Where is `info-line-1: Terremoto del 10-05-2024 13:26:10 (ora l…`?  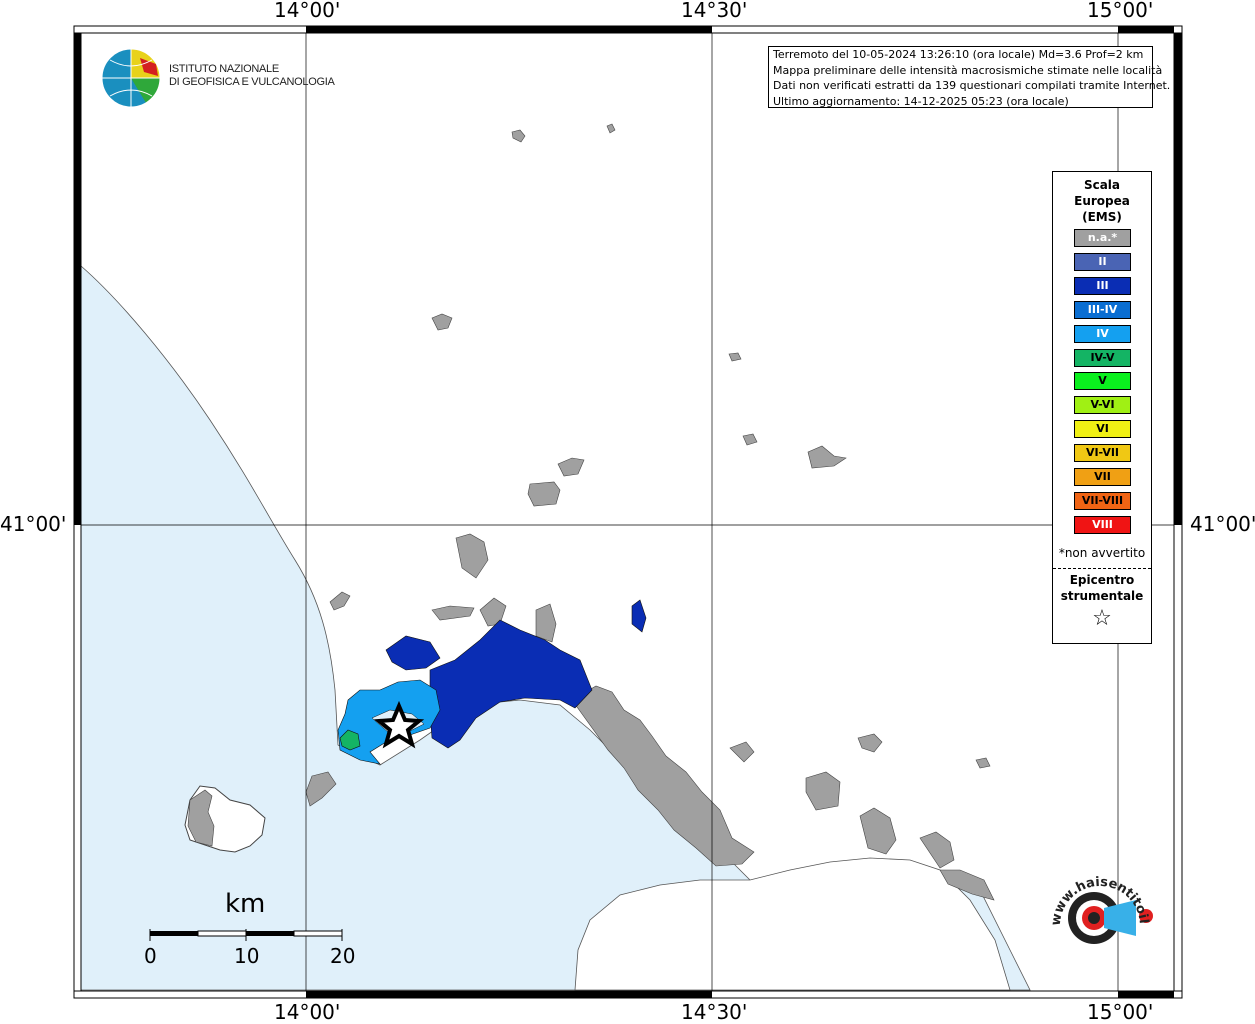 info-line-1: Terremoto del 10-05-2024 13:26:10 (ora l… is located at coordinates (958, 54).